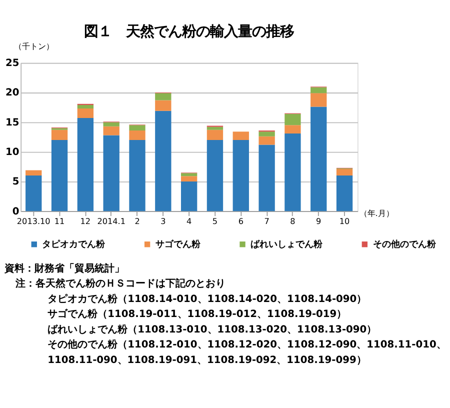 This screenshot has width=450, height=408. I want to click on text: 1108.11-090、1108.19-091、1108.19-092、1108.19-099）, so click(207, 360).